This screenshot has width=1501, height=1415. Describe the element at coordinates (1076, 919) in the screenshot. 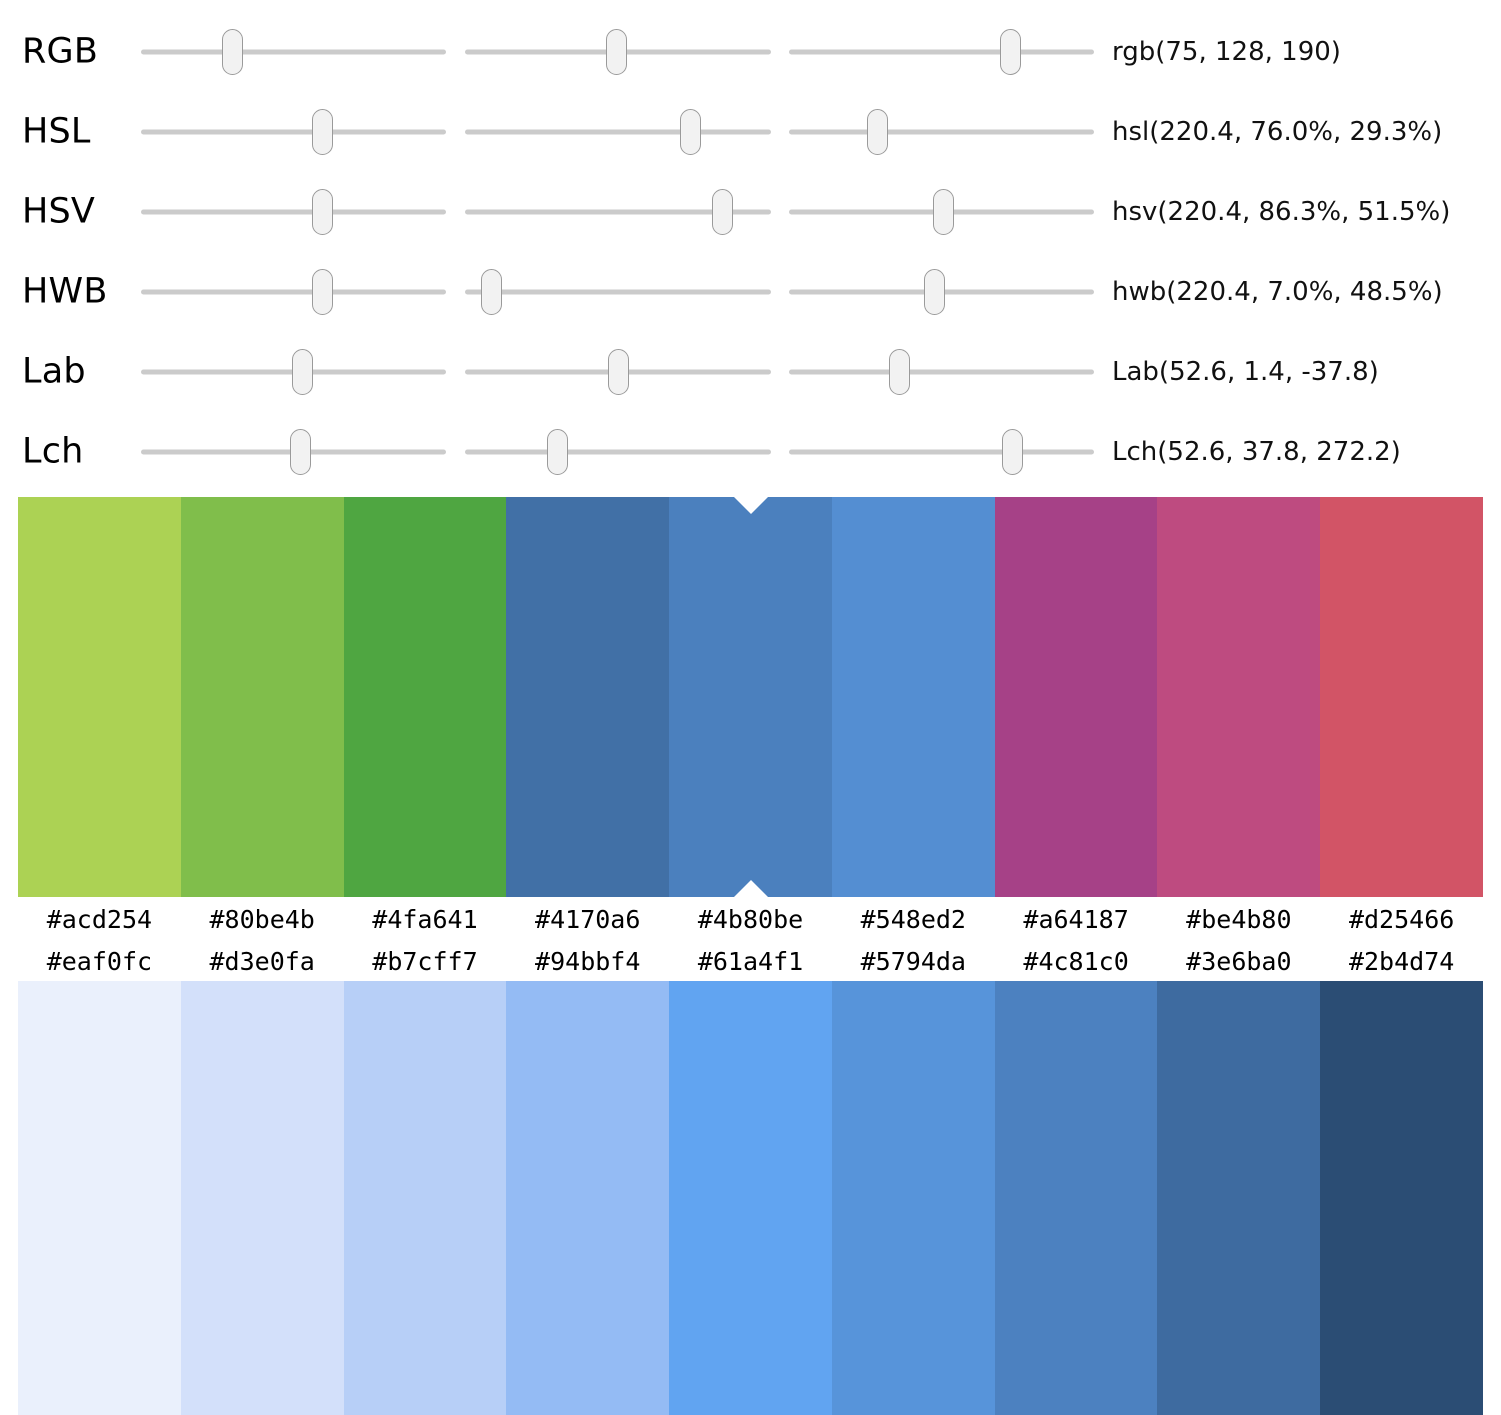

I see `hex-label: #a64187` at that location.